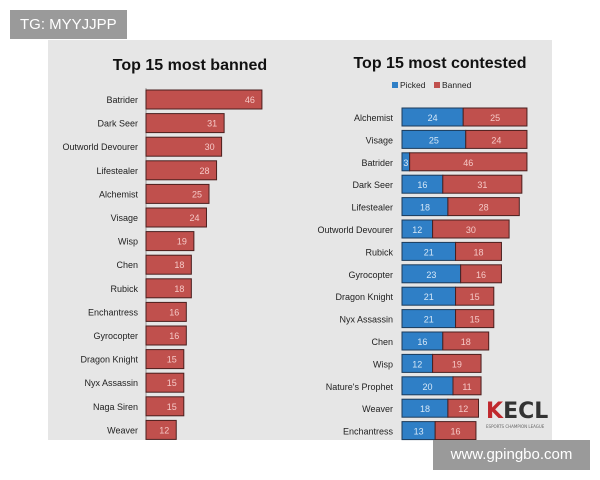  Describe the element at coordinates (405, 163) in the screenshot. I see `data-label-picked: 3` at that location.